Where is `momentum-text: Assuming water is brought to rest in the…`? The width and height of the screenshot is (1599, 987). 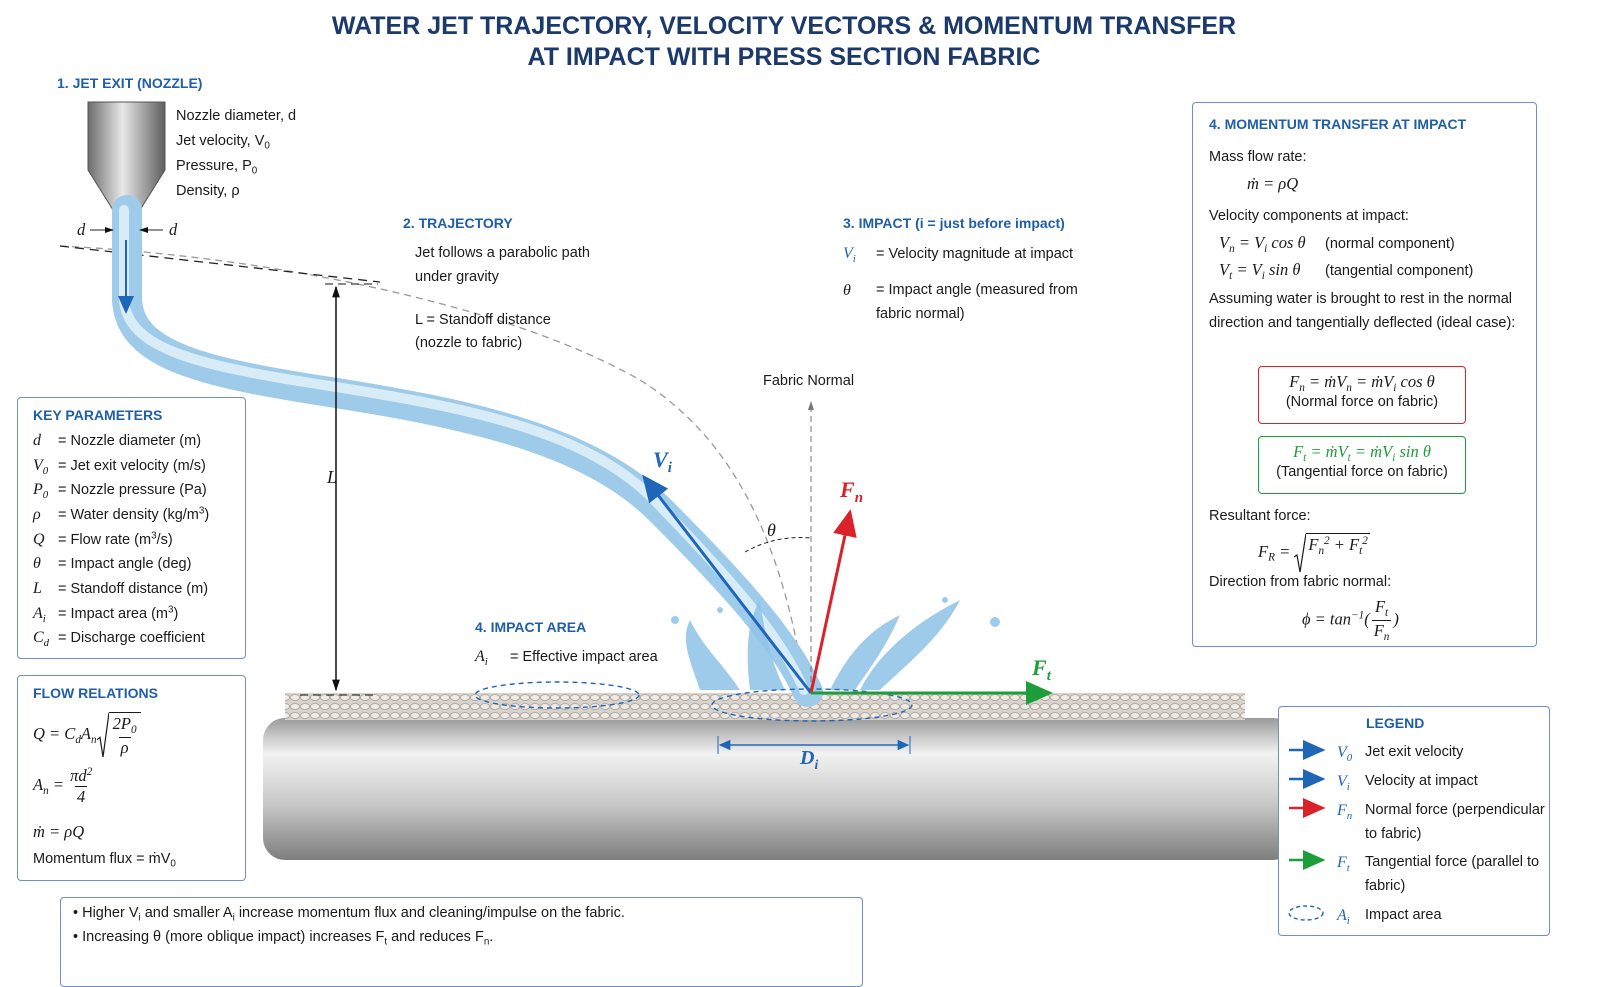 momentum-text: Assuming water is brought to rest in the… is located at coordinates (1362, 311).